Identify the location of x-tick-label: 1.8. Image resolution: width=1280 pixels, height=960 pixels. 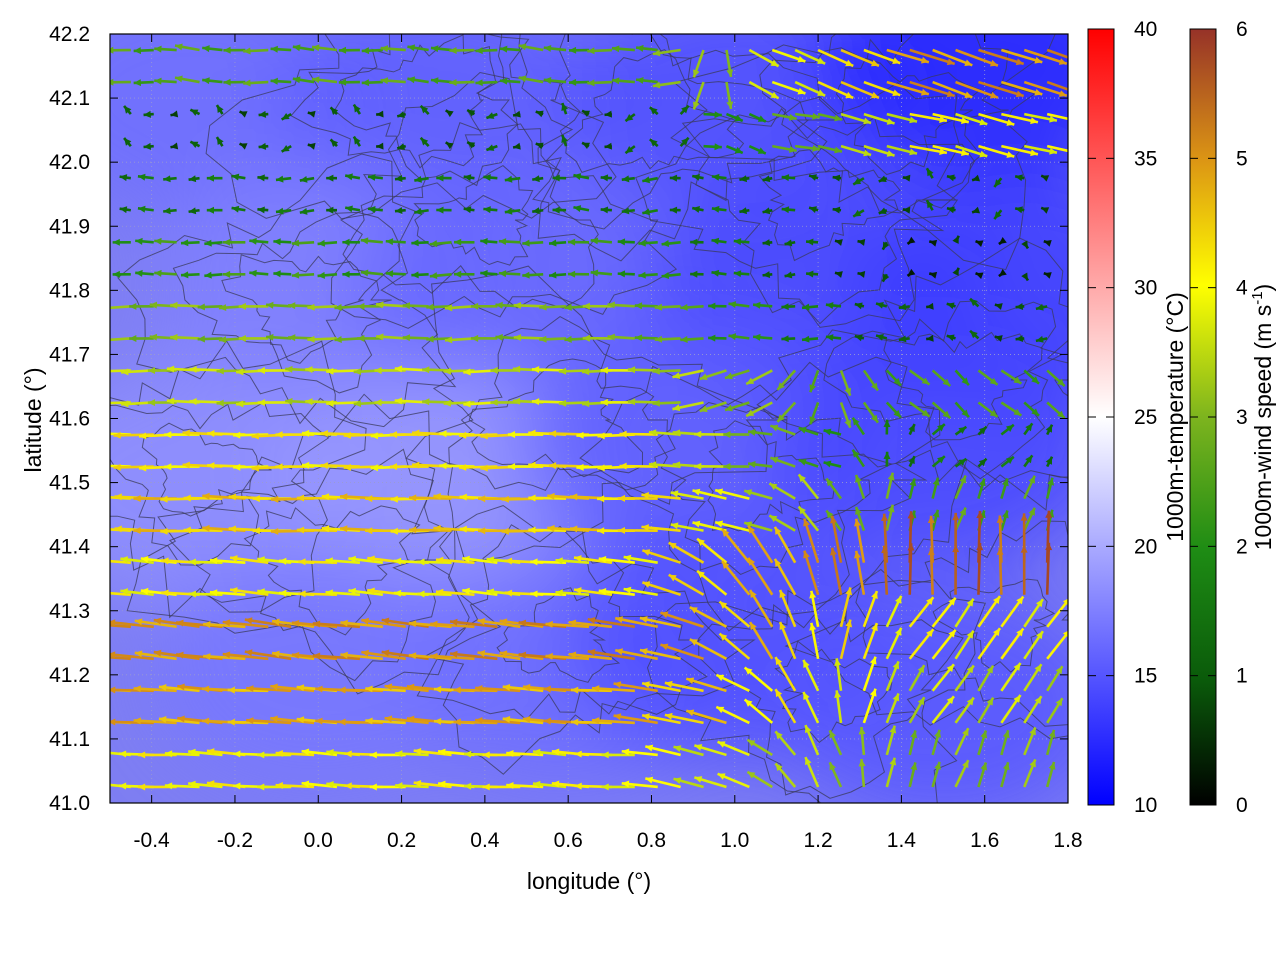
(1067, 840).